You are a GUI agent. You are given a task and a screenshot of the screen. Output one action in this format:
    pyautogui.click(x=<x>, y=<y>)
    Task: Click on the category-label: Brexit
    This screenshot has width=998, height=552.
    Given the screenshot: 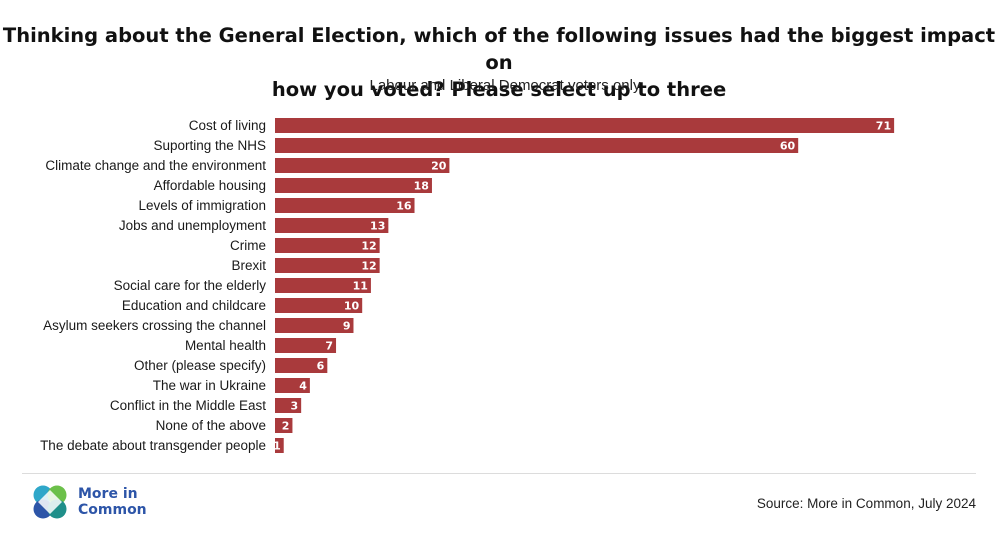 What is the action you would take?
    pyautogui.click(x=248, y=265)
    